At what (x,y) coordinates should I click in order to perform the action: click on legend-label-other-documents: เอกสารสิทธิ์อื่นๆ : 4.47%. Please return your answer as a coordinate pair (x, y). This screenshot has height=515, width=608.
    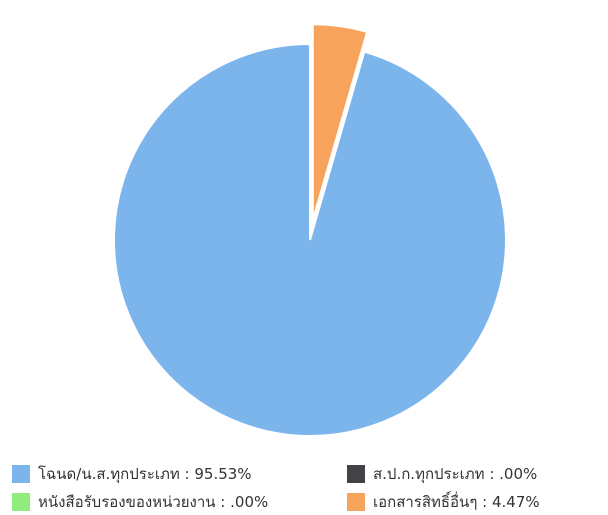
    Looking at the image, I should click on (456, 502).